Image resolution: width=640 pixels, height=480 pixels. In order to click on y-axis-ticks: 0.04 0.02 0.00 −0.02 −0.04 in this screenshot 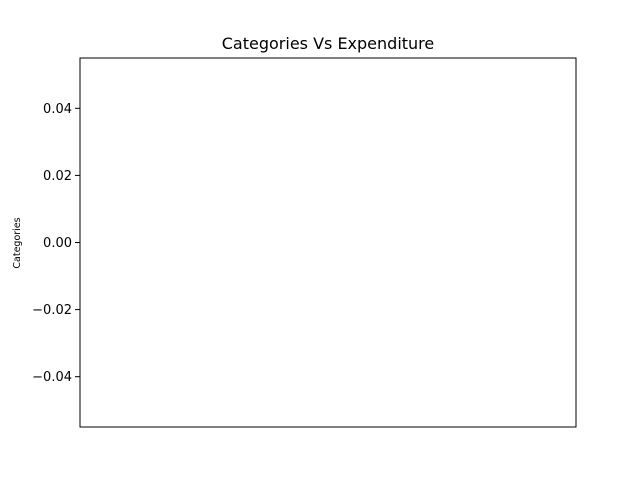, I will do `click(56, 243)`.